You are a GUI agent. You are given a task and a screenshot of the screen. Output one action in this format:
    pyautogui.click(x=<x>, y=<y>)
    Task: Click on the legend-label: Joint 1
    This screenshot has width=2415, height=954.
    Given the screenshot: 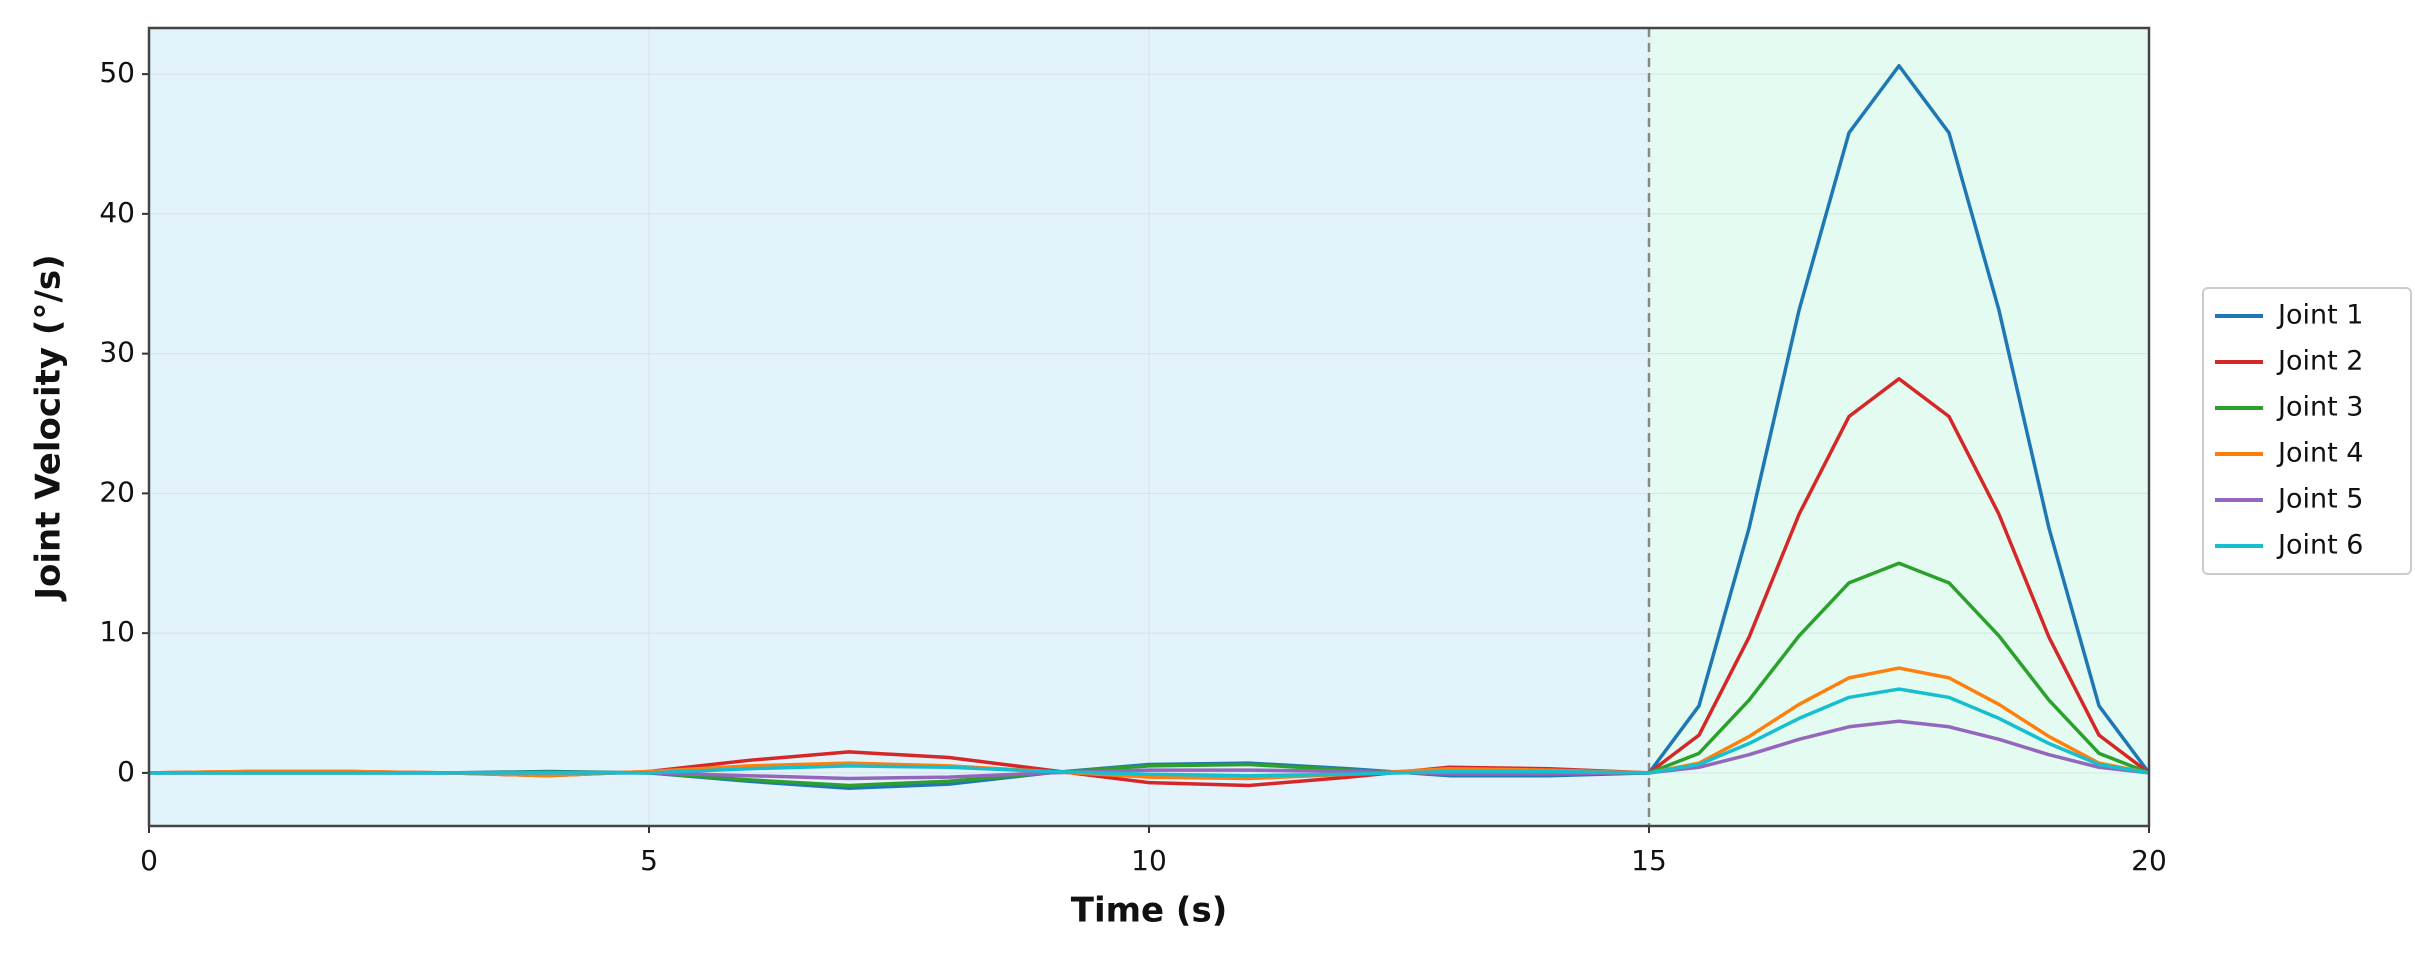 What is the action you would take?
    pyautogui.click(x=2319, y=315)
    